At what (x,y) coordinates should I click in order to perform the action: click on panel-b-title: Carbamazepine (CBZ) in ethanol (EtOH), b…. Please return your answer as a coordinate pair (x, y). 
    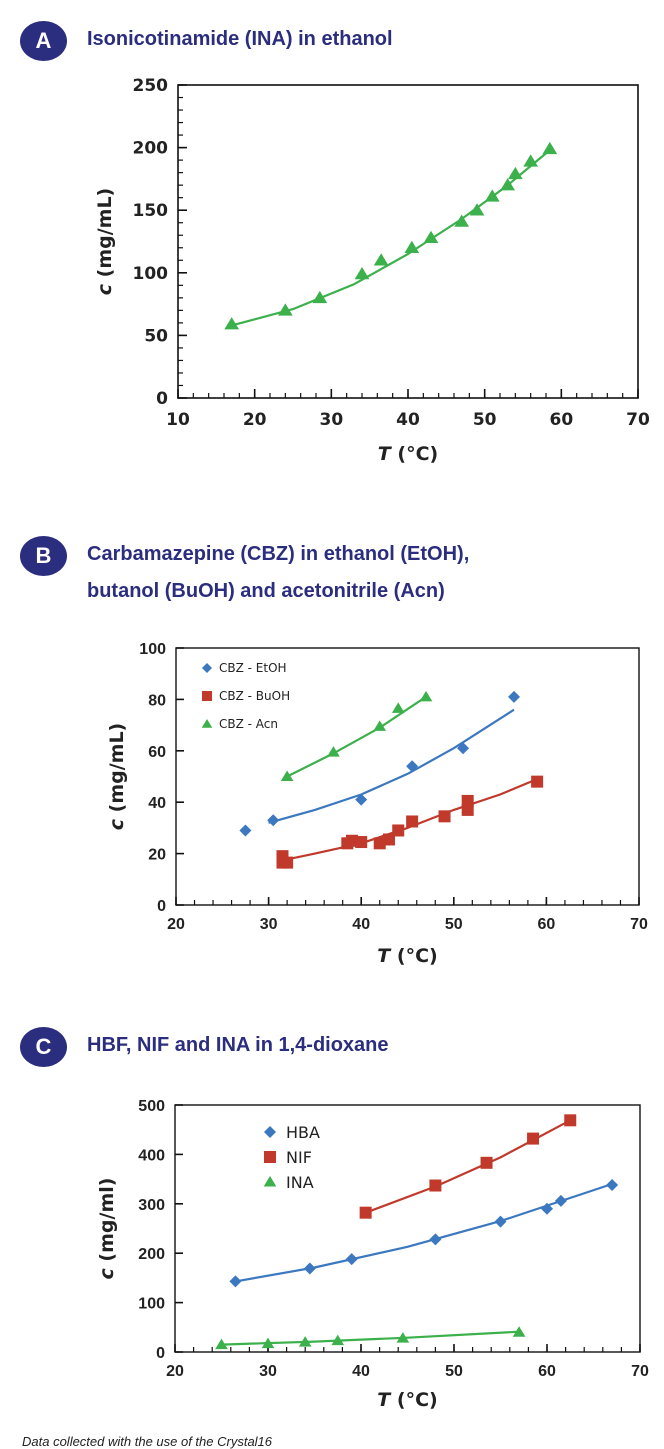
    Looking at the image, I should click on (278, 573).